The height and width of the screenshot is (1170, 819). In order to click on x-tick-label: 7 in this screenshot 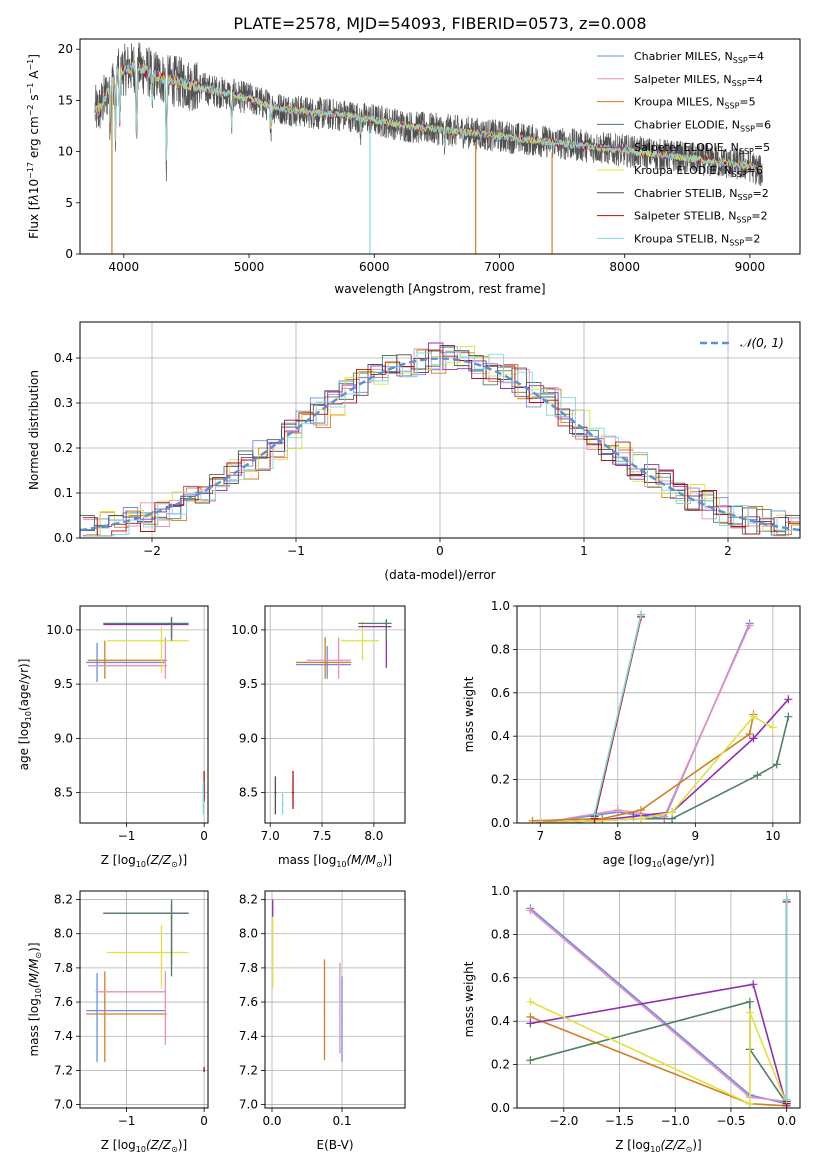, I will do `click(540, 836)`.